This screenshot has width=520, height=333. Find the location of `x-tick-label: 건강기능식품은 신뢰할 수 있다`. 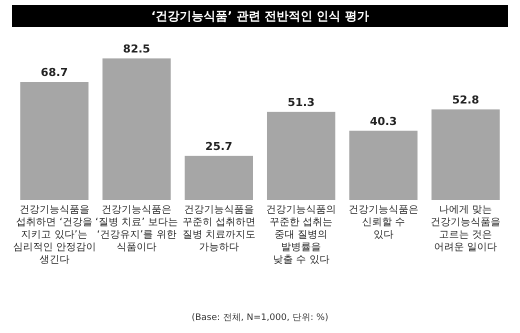

x-tick-label: 건강기능식품은 신뢰할 수 있다 is located at coordinates (383, 222).